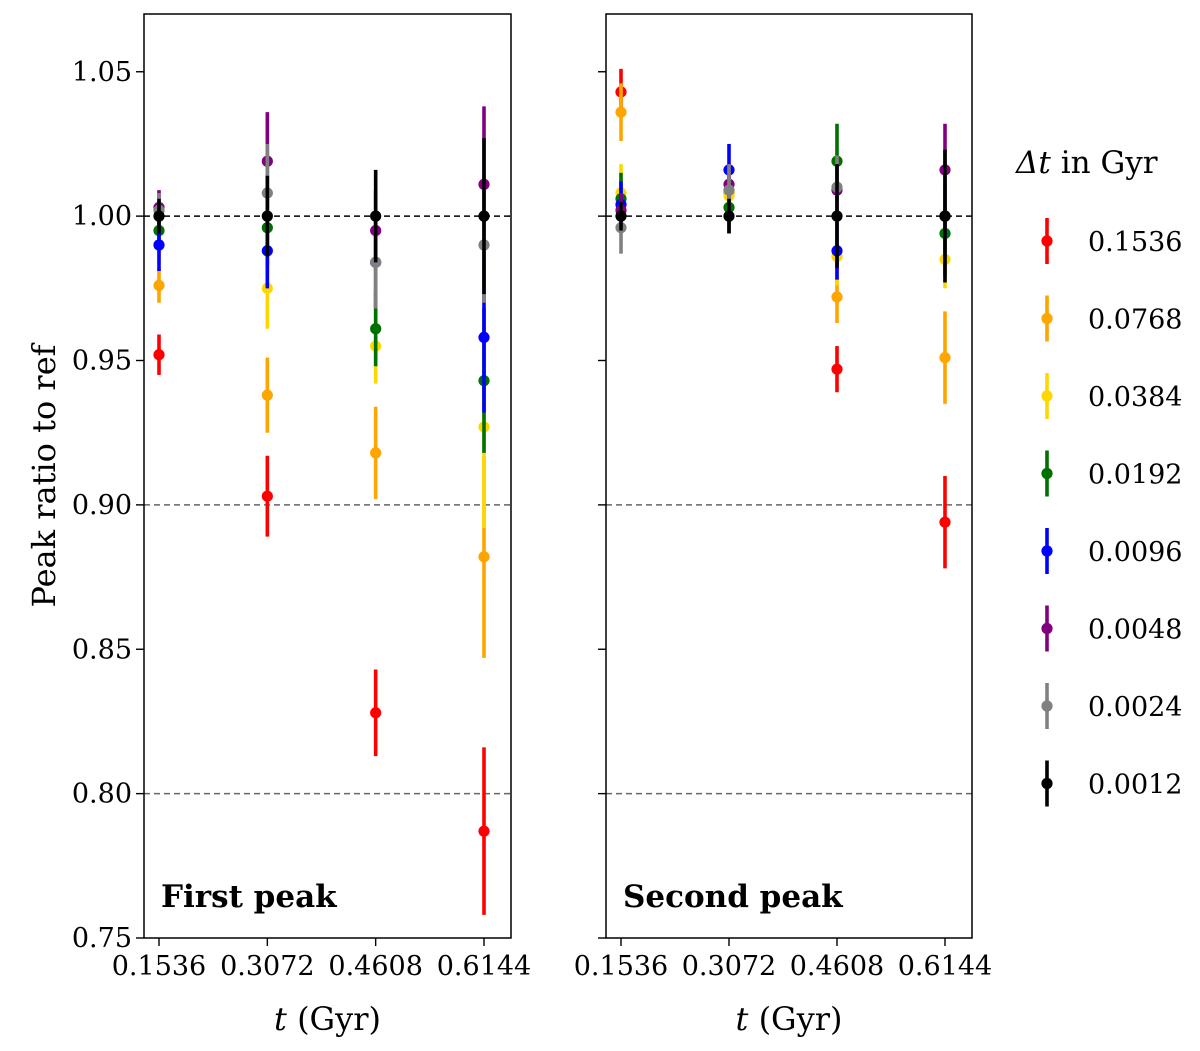 The width and height of the screenshot is (1200, 1051). I want to click on legend-item-0.0384: 0.0384, so click(1111, 396).